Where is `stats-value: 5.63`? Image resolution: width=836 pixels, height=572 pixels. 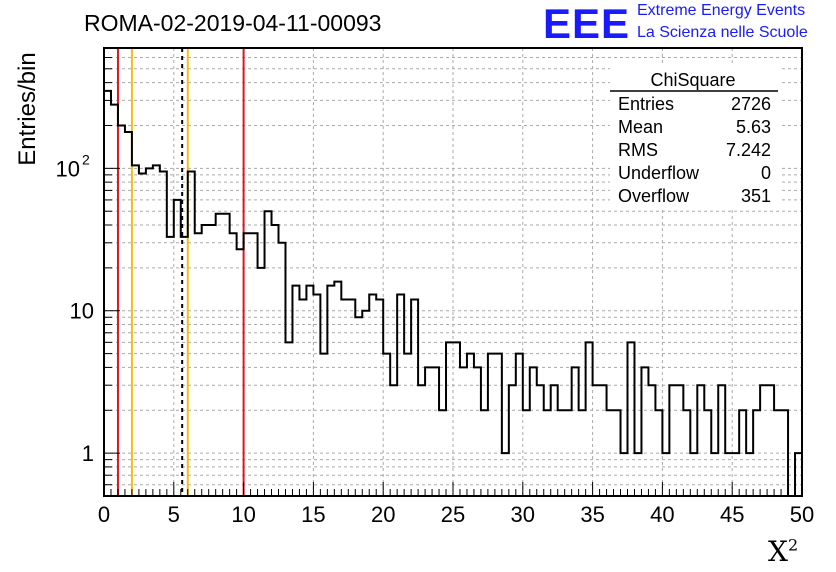 stats-value: 5.63 is located at coordinates (753, 127).